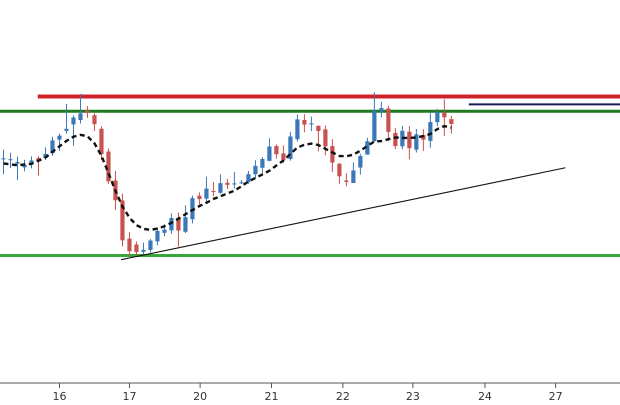 The height and width of the screenshot is (405, 620). Describe the element at coordinates (129, 396) in the screenshot. I see `x-tick-label: 17` at that location.